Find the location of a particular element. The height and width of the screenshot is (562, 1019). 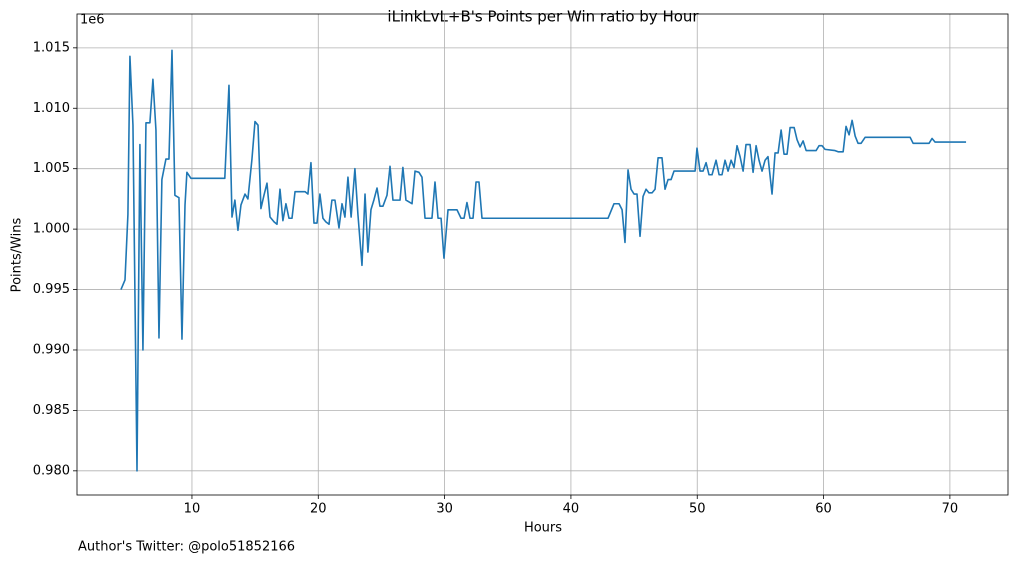

y-tick-label: 0.995 is located at coordinates (51, 289).